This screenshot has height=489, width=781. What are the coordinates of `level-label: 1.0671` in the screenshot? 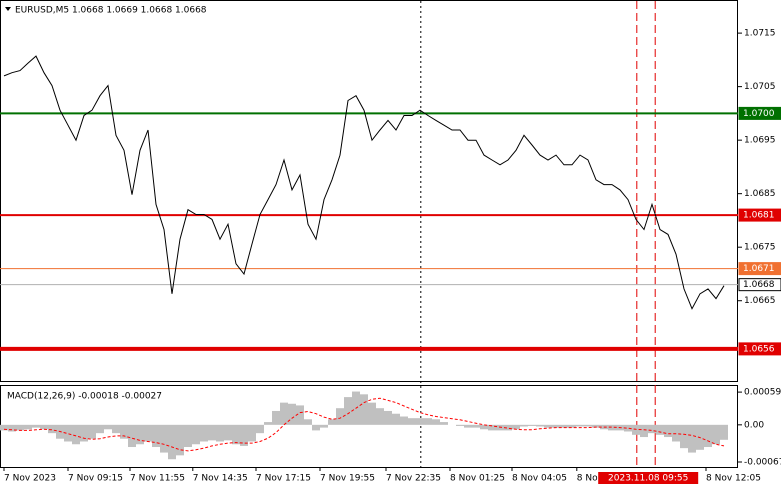 It's located at (759, 269).